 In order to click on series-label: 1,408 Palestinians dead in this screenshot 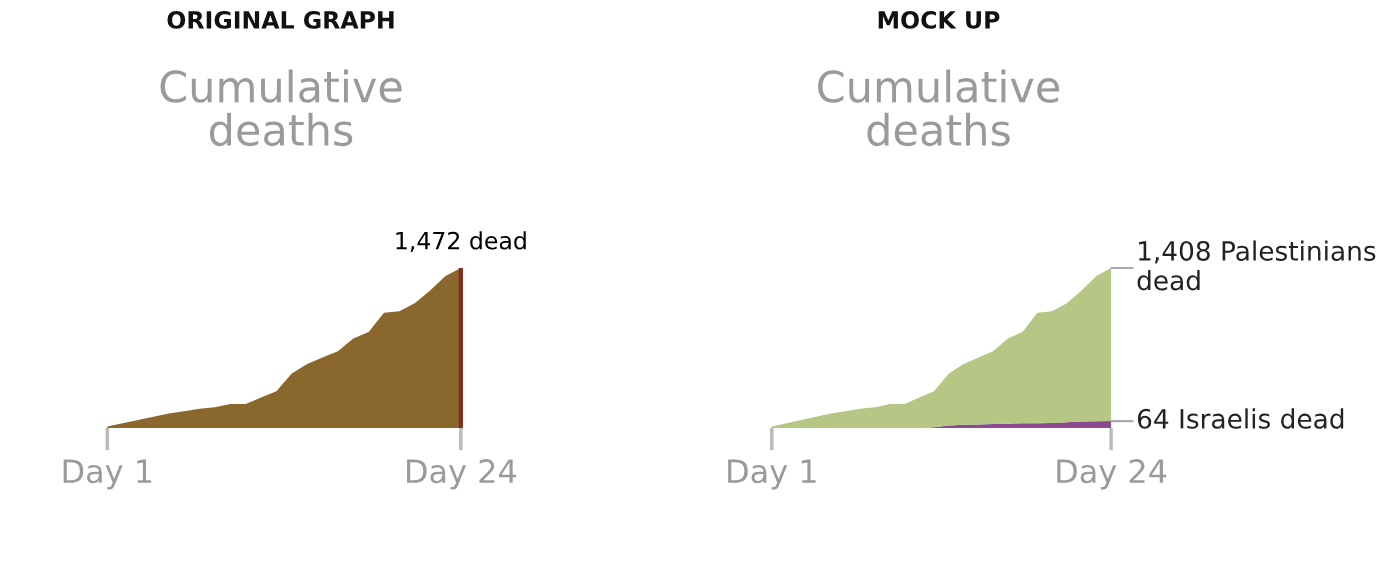, I will do `click(1256, 265)`.